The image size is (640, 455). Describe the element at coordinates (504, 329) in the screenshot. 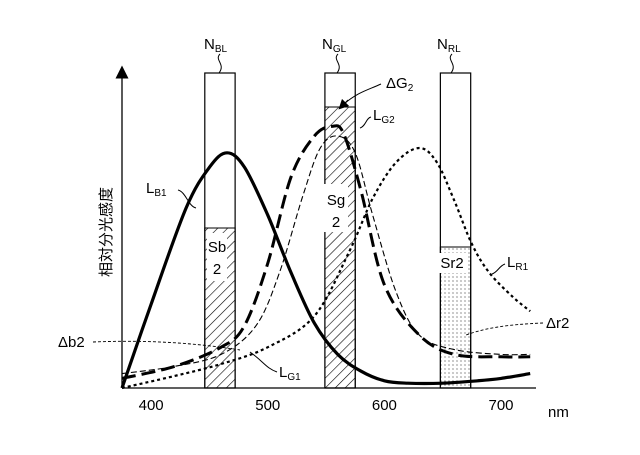

I see `dr2-leader` at that location.